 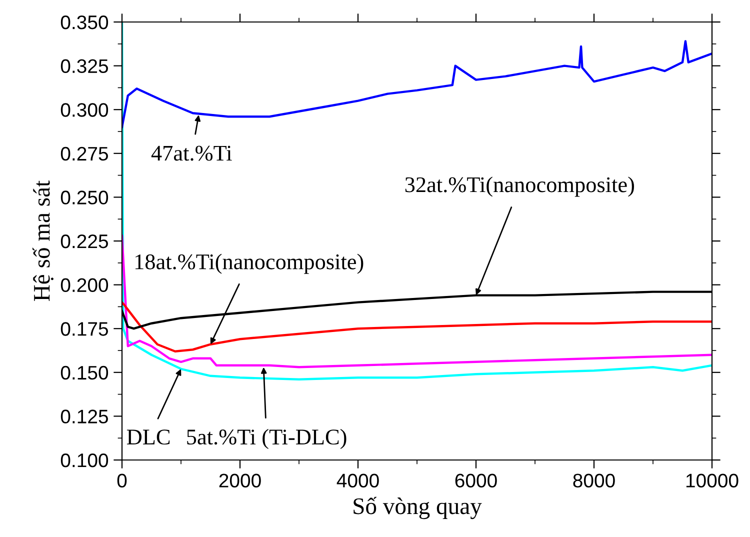 I want to click on y-tick-label: 0.225, so click(x=84, y=241).